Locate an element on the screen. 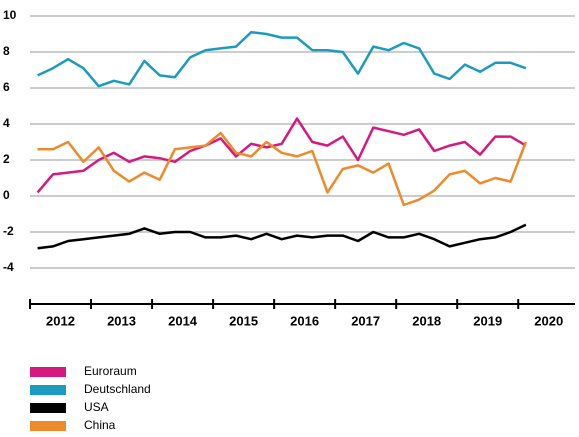 The height and width of the screenshot is (437, 579). y-tick-label: -2 is located at coordinates (8, 231).